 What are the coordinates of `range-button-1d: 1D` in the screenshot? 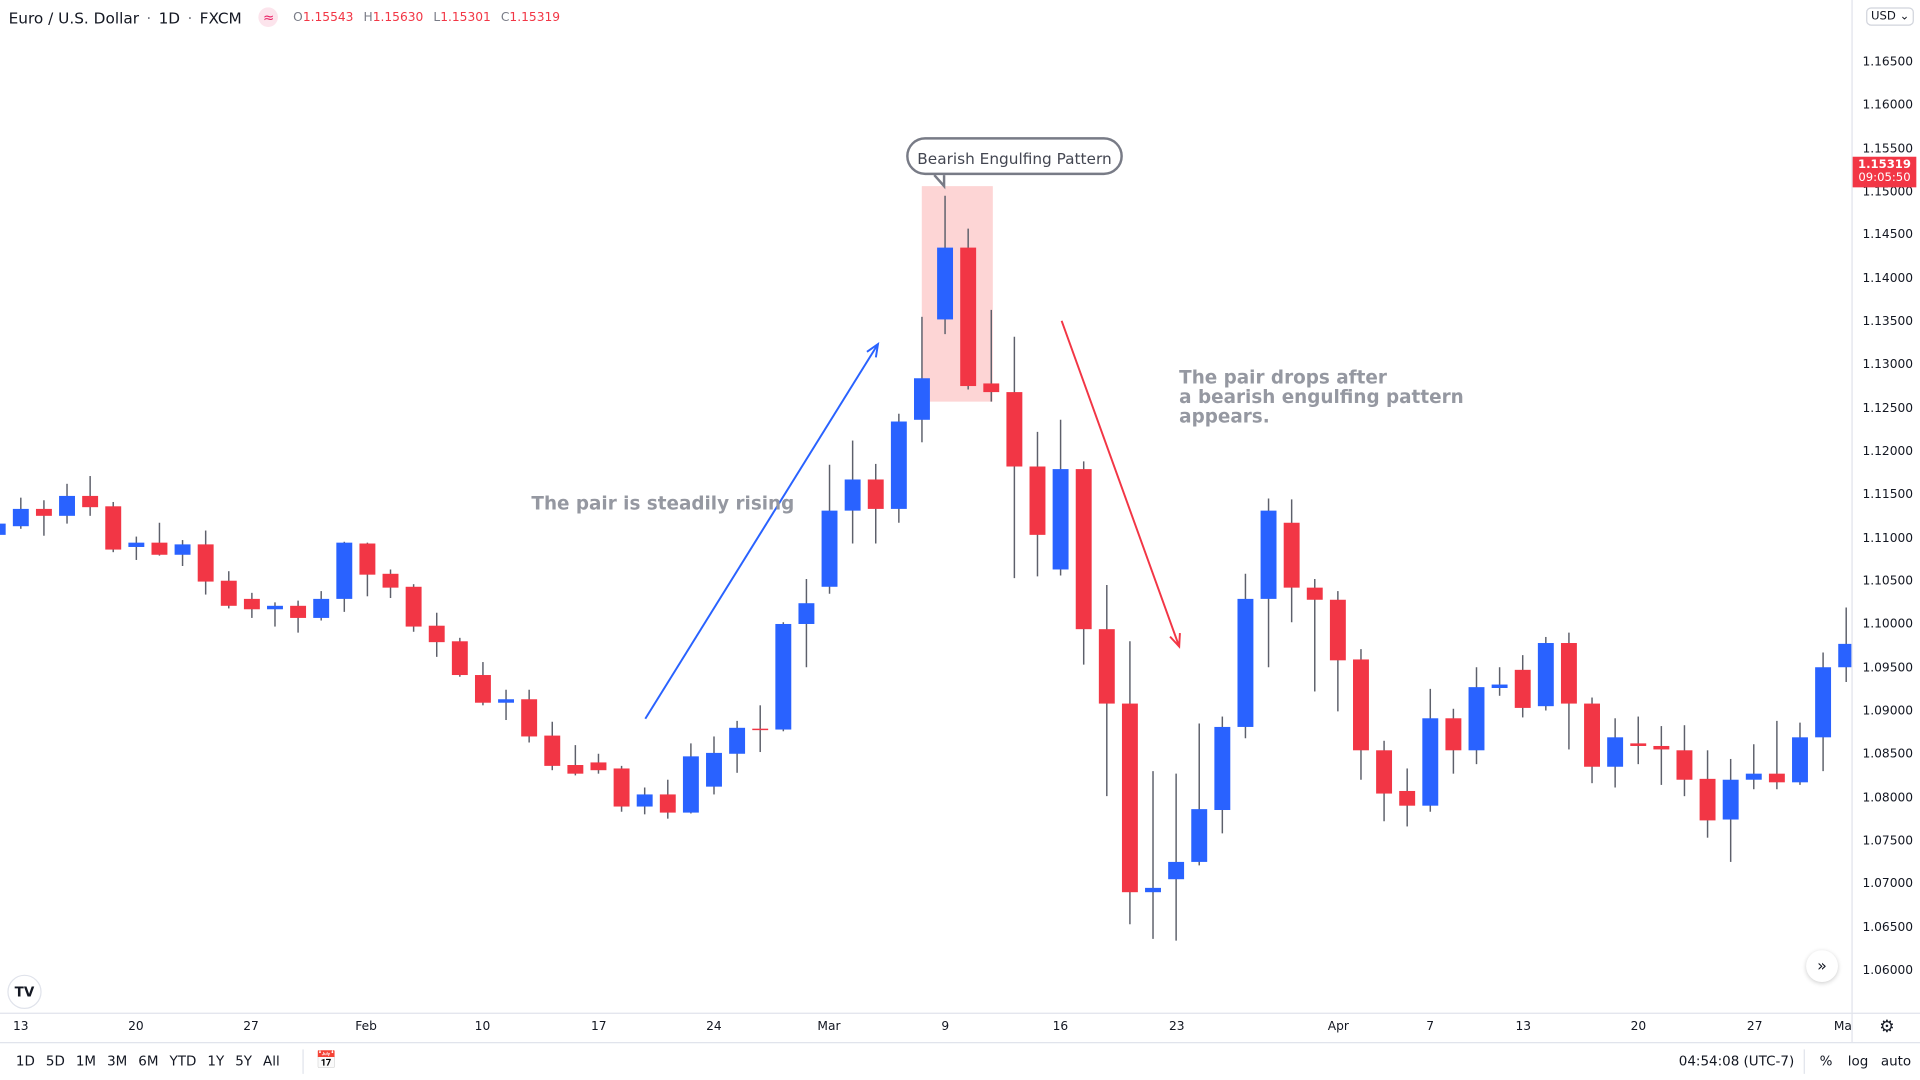 It's located at (25, 1061).